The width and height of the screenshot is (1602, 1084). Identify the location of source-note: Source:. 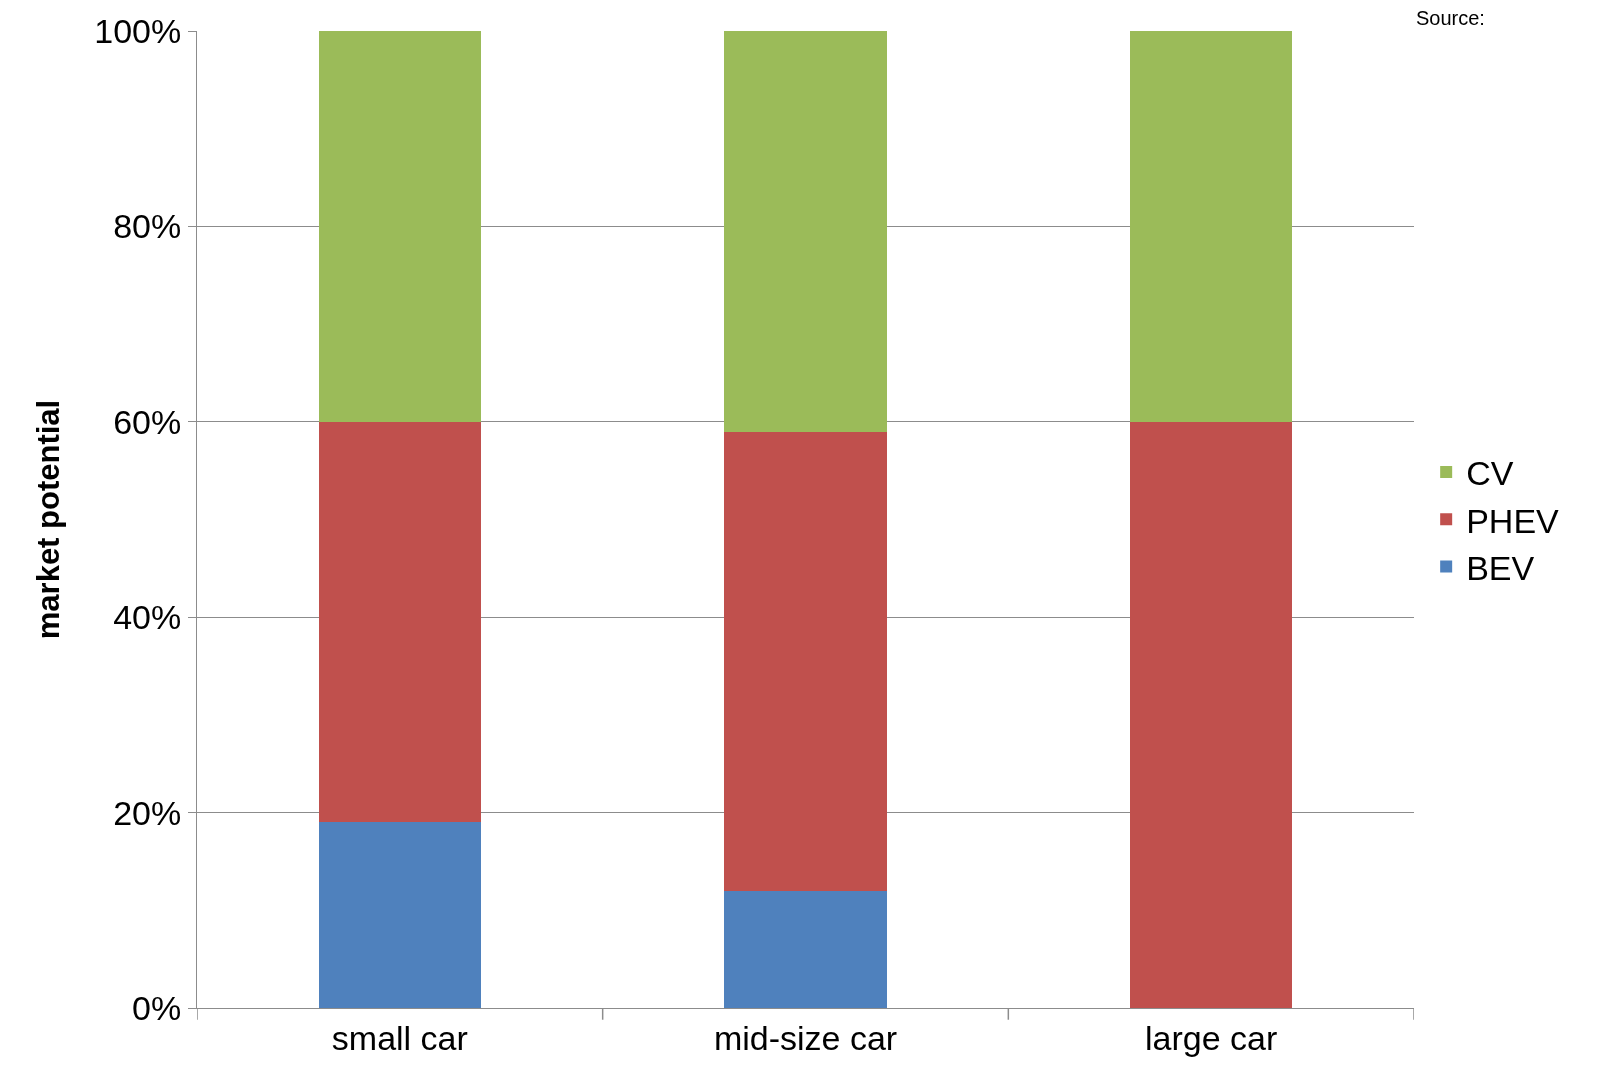
(1450, 18).